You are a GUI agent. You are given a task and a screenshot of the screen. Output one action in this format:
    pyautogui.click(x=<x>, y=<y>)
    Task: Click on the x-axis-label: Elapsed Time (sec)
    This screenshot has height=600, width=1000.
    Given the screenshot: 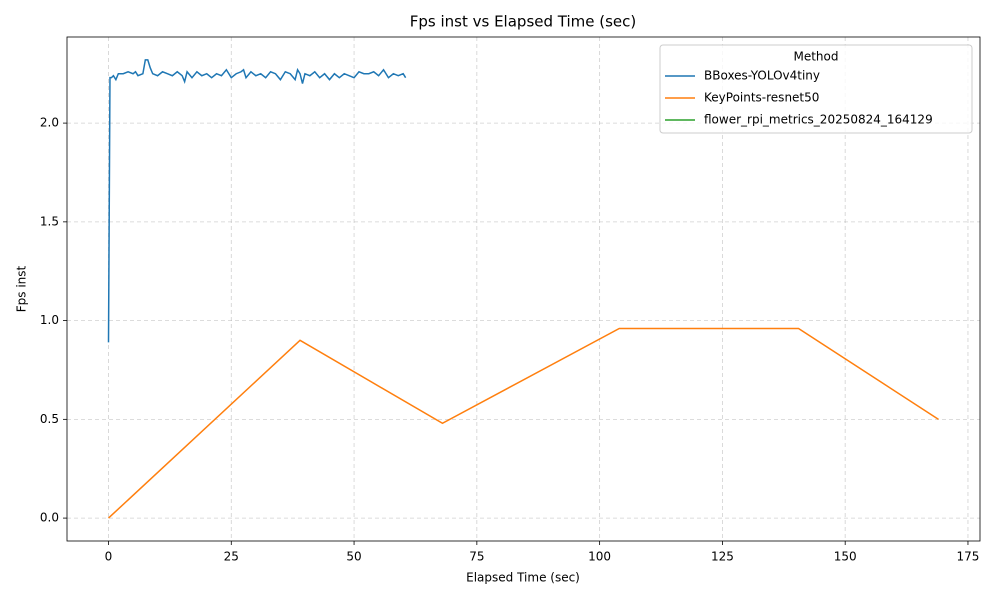 What is the action you would take?
    pyautogui.click(x=523, y=578)
    